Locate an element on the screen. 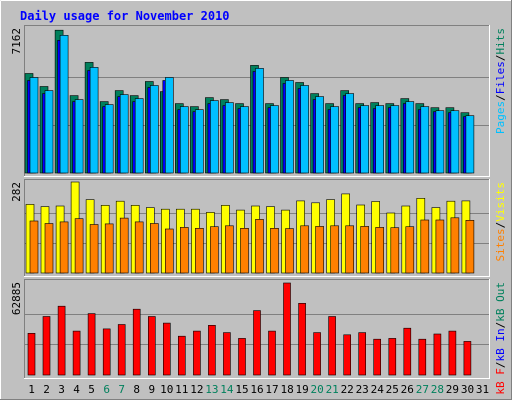 This screenshot has height=400, width=512. x-tick-label-day-6: 6 is located at coordinates (106, 389).